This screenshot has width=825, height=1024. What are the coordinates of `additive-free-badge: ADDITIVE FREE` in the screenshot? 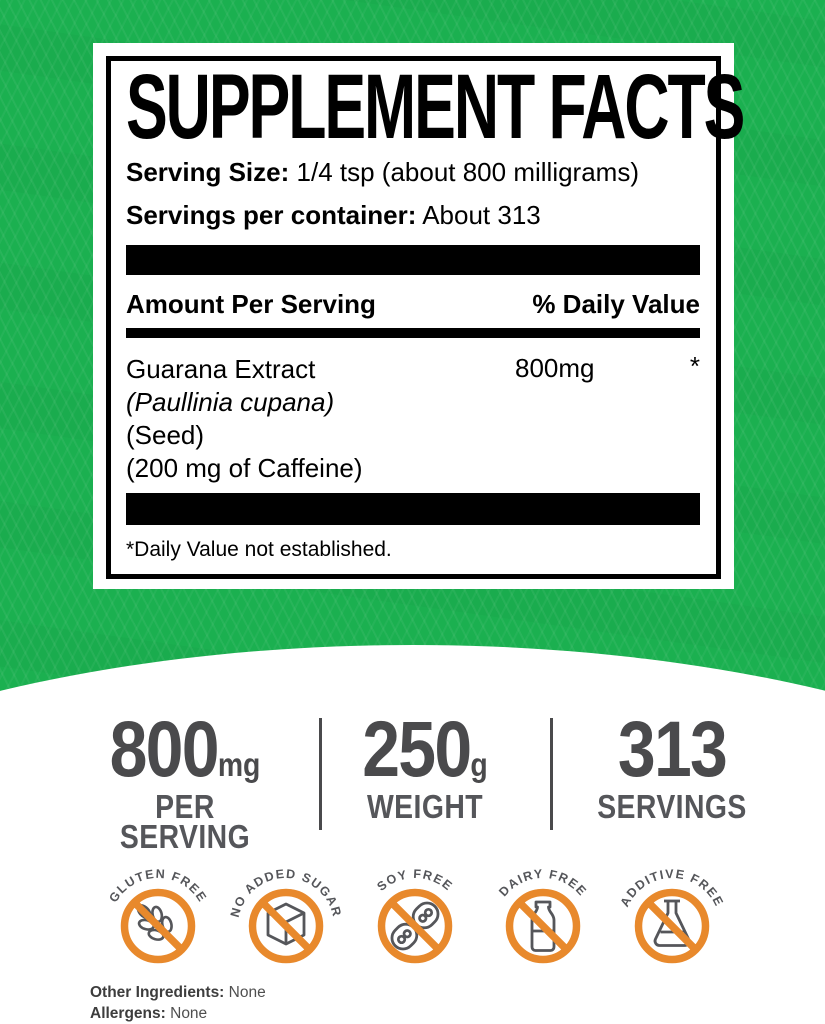 It's located at (672, 915).